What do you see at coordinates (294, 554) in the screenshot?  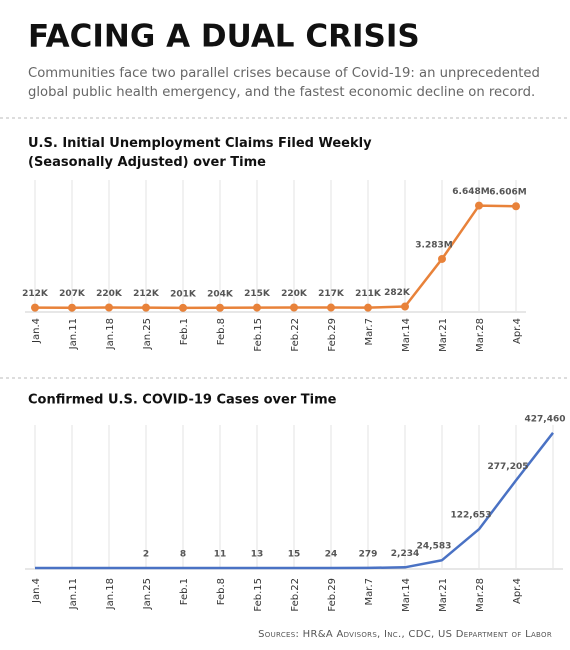 I see `data-label: 15` at bounding box center [294, 554].